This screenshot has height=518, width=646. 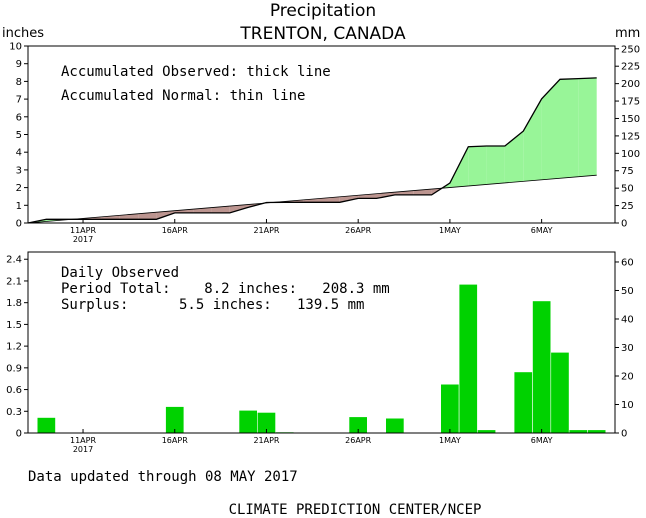 What do you see at coordinates (183, 96) in the screenshot?
I see `legend-normal: Accumulated Normal: thin line` at bounding box center [183, 96].